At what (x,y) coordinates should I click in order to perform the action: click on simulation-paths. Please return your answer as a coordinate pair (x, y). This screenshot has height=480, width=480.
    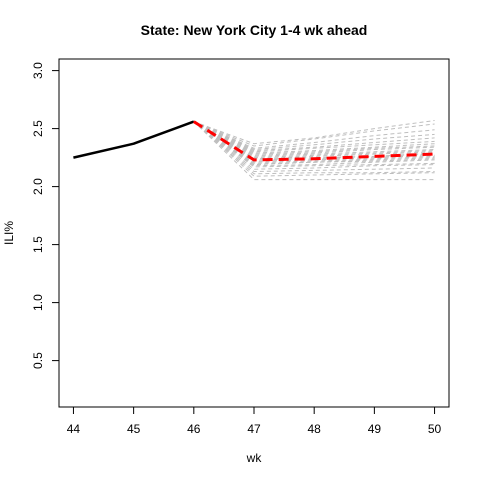
    Looking at the image, I should click on (314, 150).